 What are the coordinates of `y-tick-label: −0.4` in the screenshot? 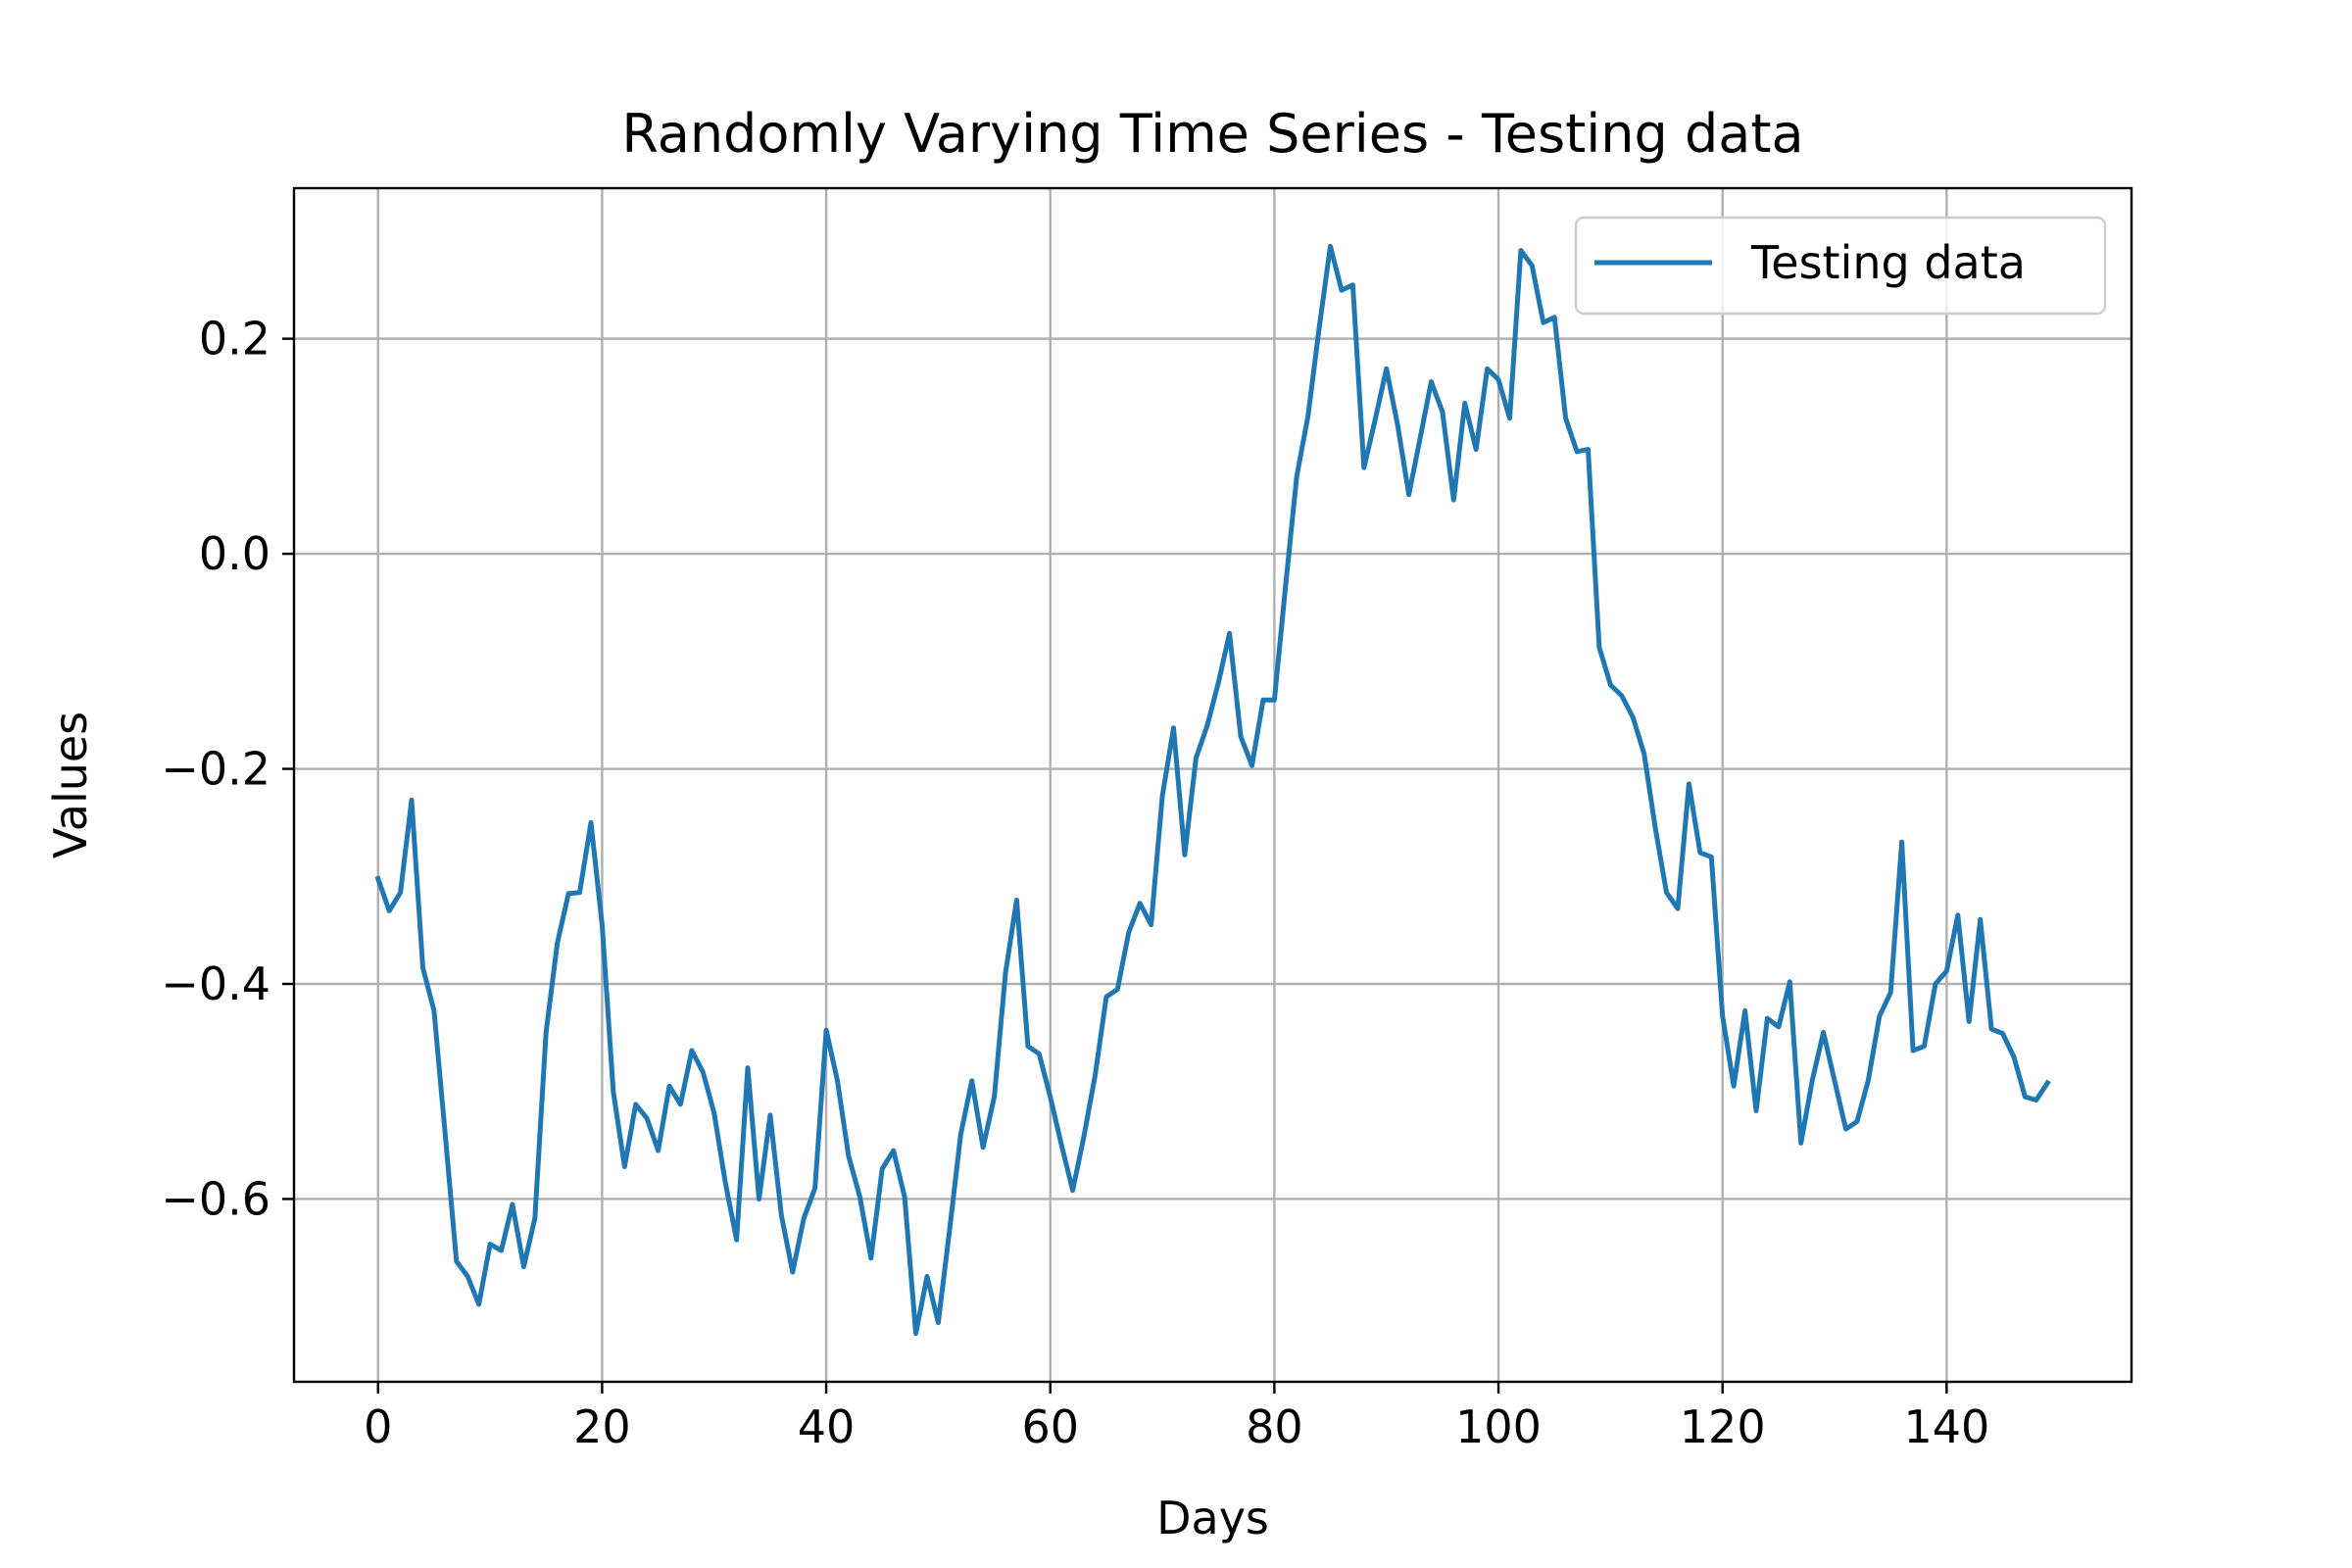 It's located at (215, 983).